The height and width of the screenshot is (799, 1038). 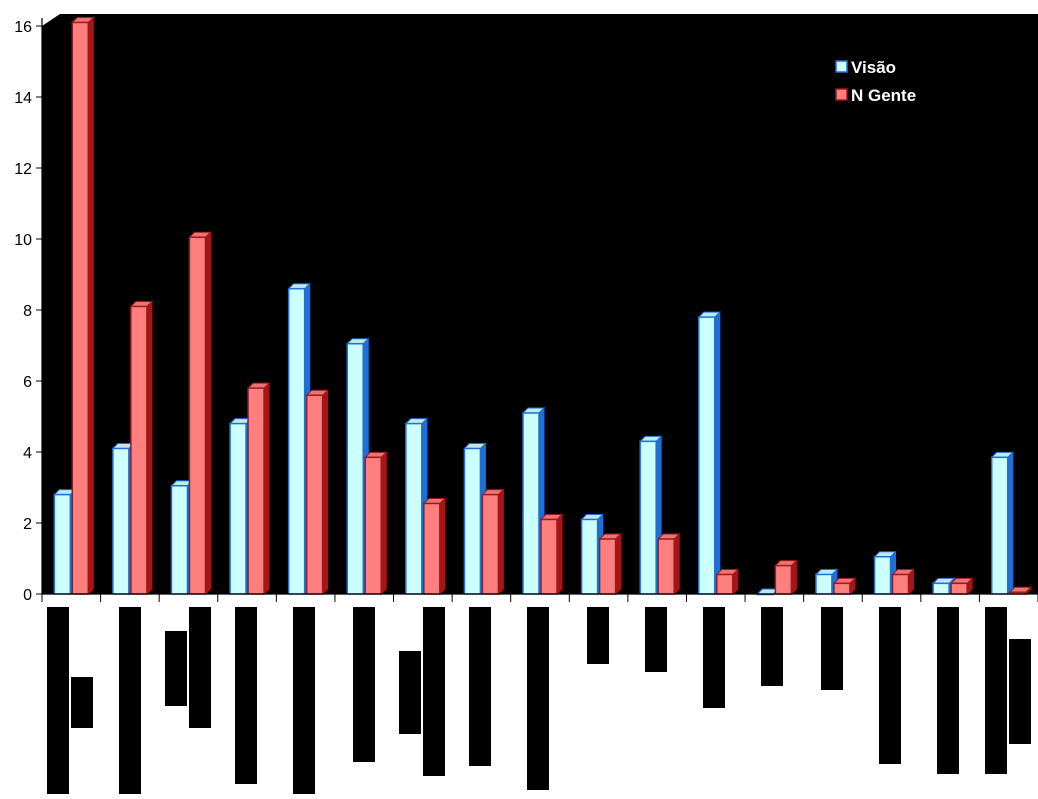 What do you see at coordinates (23, 169) in the screenshot?
I see `y-tick-label: 12` at bounding box center [23, 169].